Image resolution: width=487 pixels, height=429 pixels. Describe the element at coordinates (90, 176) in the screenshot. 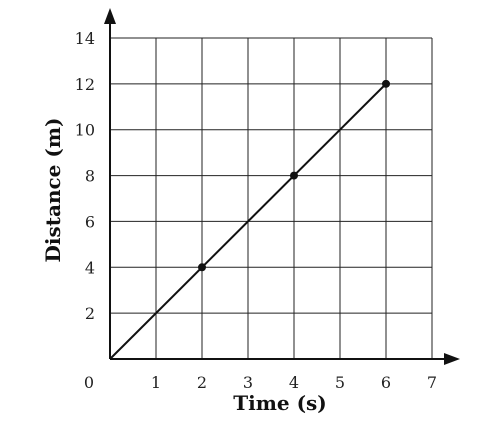

I see `y-tick-label: 8` at that location.